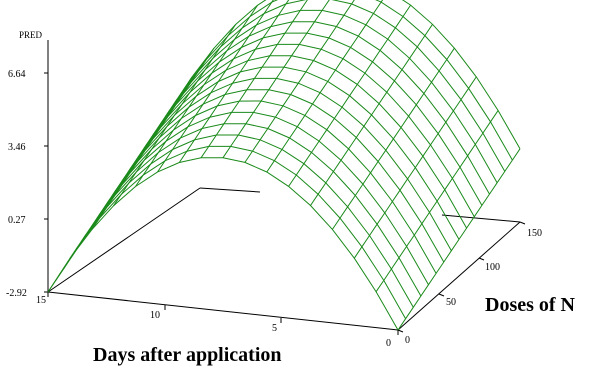  I want to click on z-tick-label: -2.92, so click(16, 293).